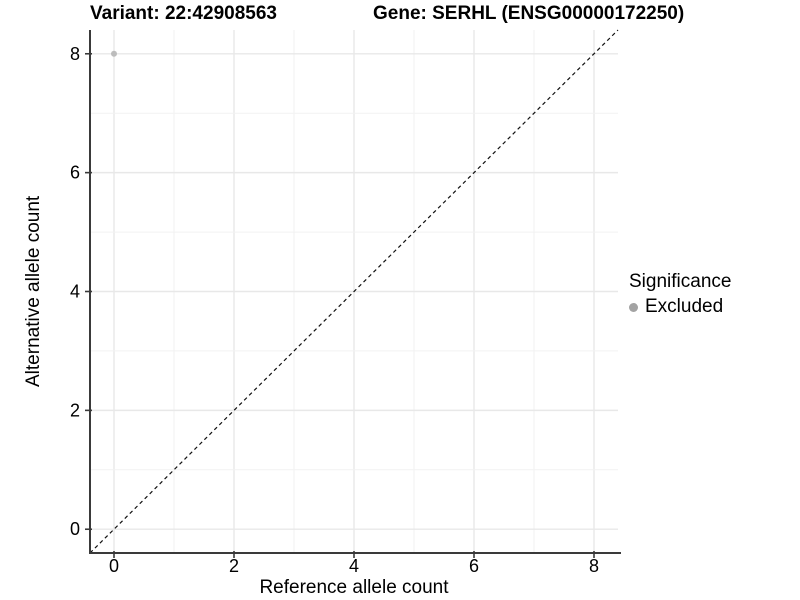  I want to click on legend: Significance Excluded, so click(680, 294).